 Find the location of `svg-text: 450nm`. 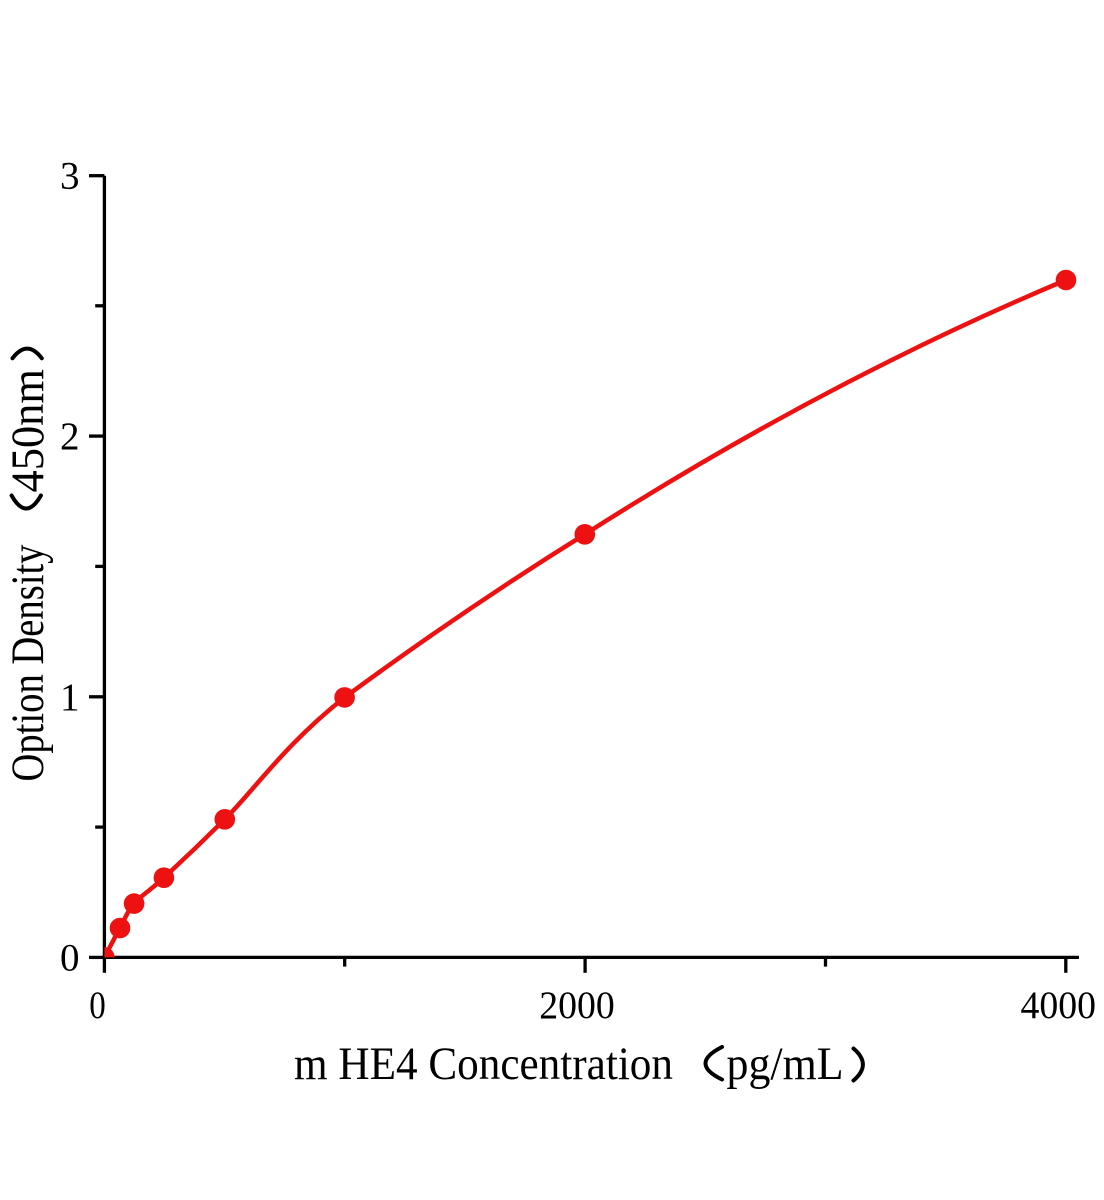

svg-text: 450nm is located at coordinates (28, 431).